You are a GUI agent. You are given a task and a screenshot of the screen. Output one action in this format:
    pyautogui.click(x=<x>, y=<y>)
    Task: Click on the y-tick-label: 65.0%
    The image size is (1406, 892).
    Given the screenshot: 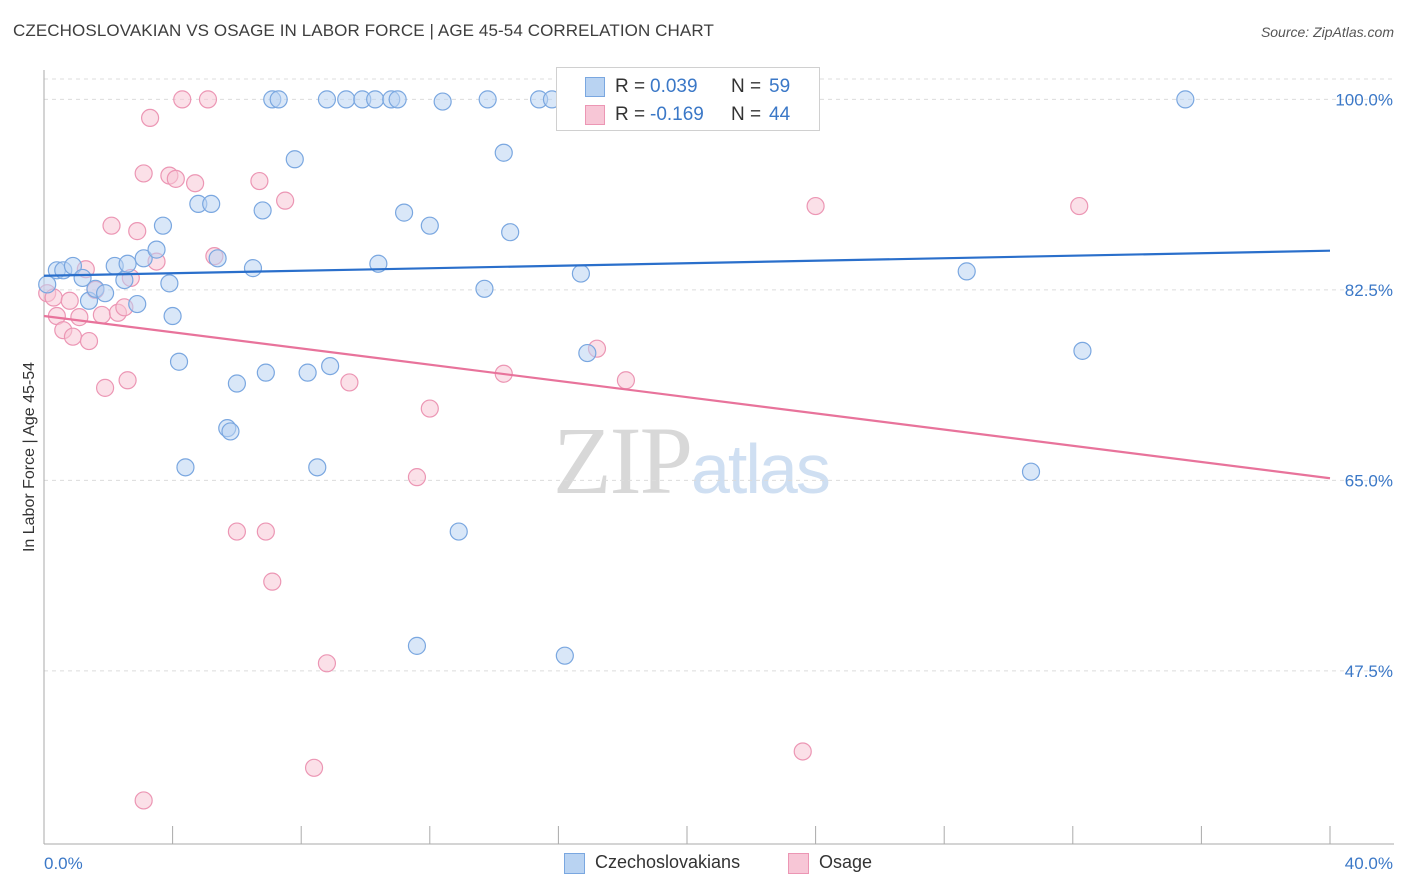 What is the action you would take?
    pyautogui.click(x=1369, y=480)
    